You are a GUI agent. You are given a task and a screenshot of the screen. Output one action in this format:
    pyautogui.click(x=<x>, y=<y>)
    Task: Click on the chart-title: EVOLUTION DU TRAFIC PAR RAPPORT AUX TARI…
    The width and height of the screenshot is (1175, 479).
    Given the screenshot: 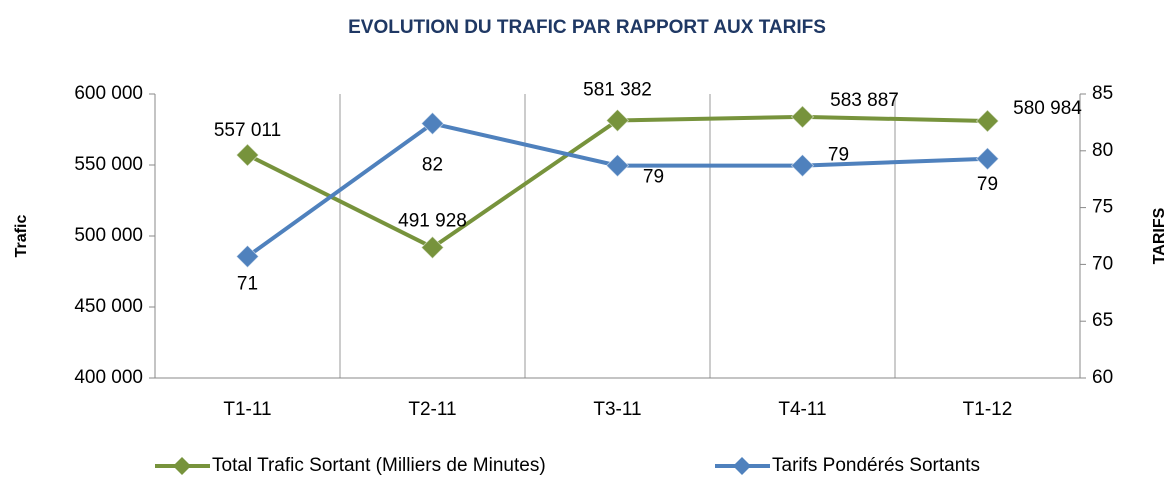 What is the action you would take?
    pyautogui.click(x=587, y=27)
    